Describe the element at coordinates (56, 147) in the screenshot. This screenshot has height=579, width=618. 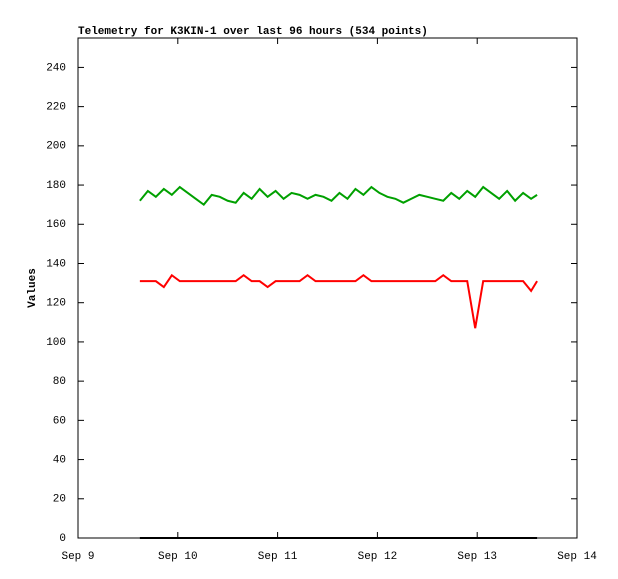
I see `y-tick-label: 200` at that location.